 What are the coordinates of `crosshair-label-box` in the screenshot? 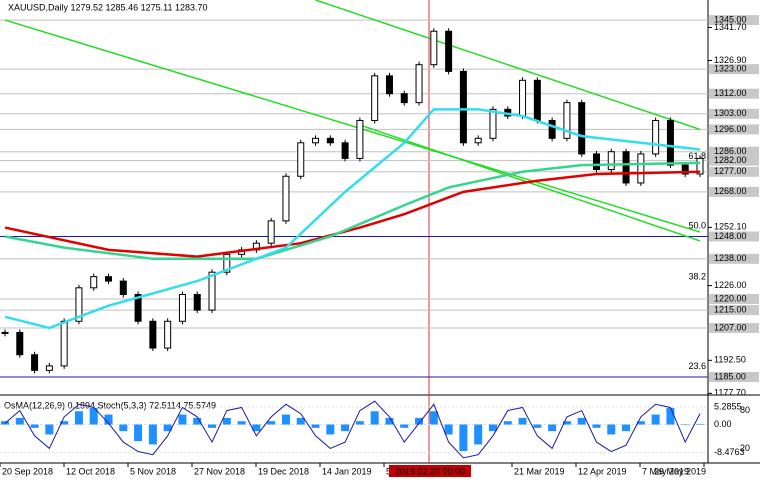 It's located at (430, 471).